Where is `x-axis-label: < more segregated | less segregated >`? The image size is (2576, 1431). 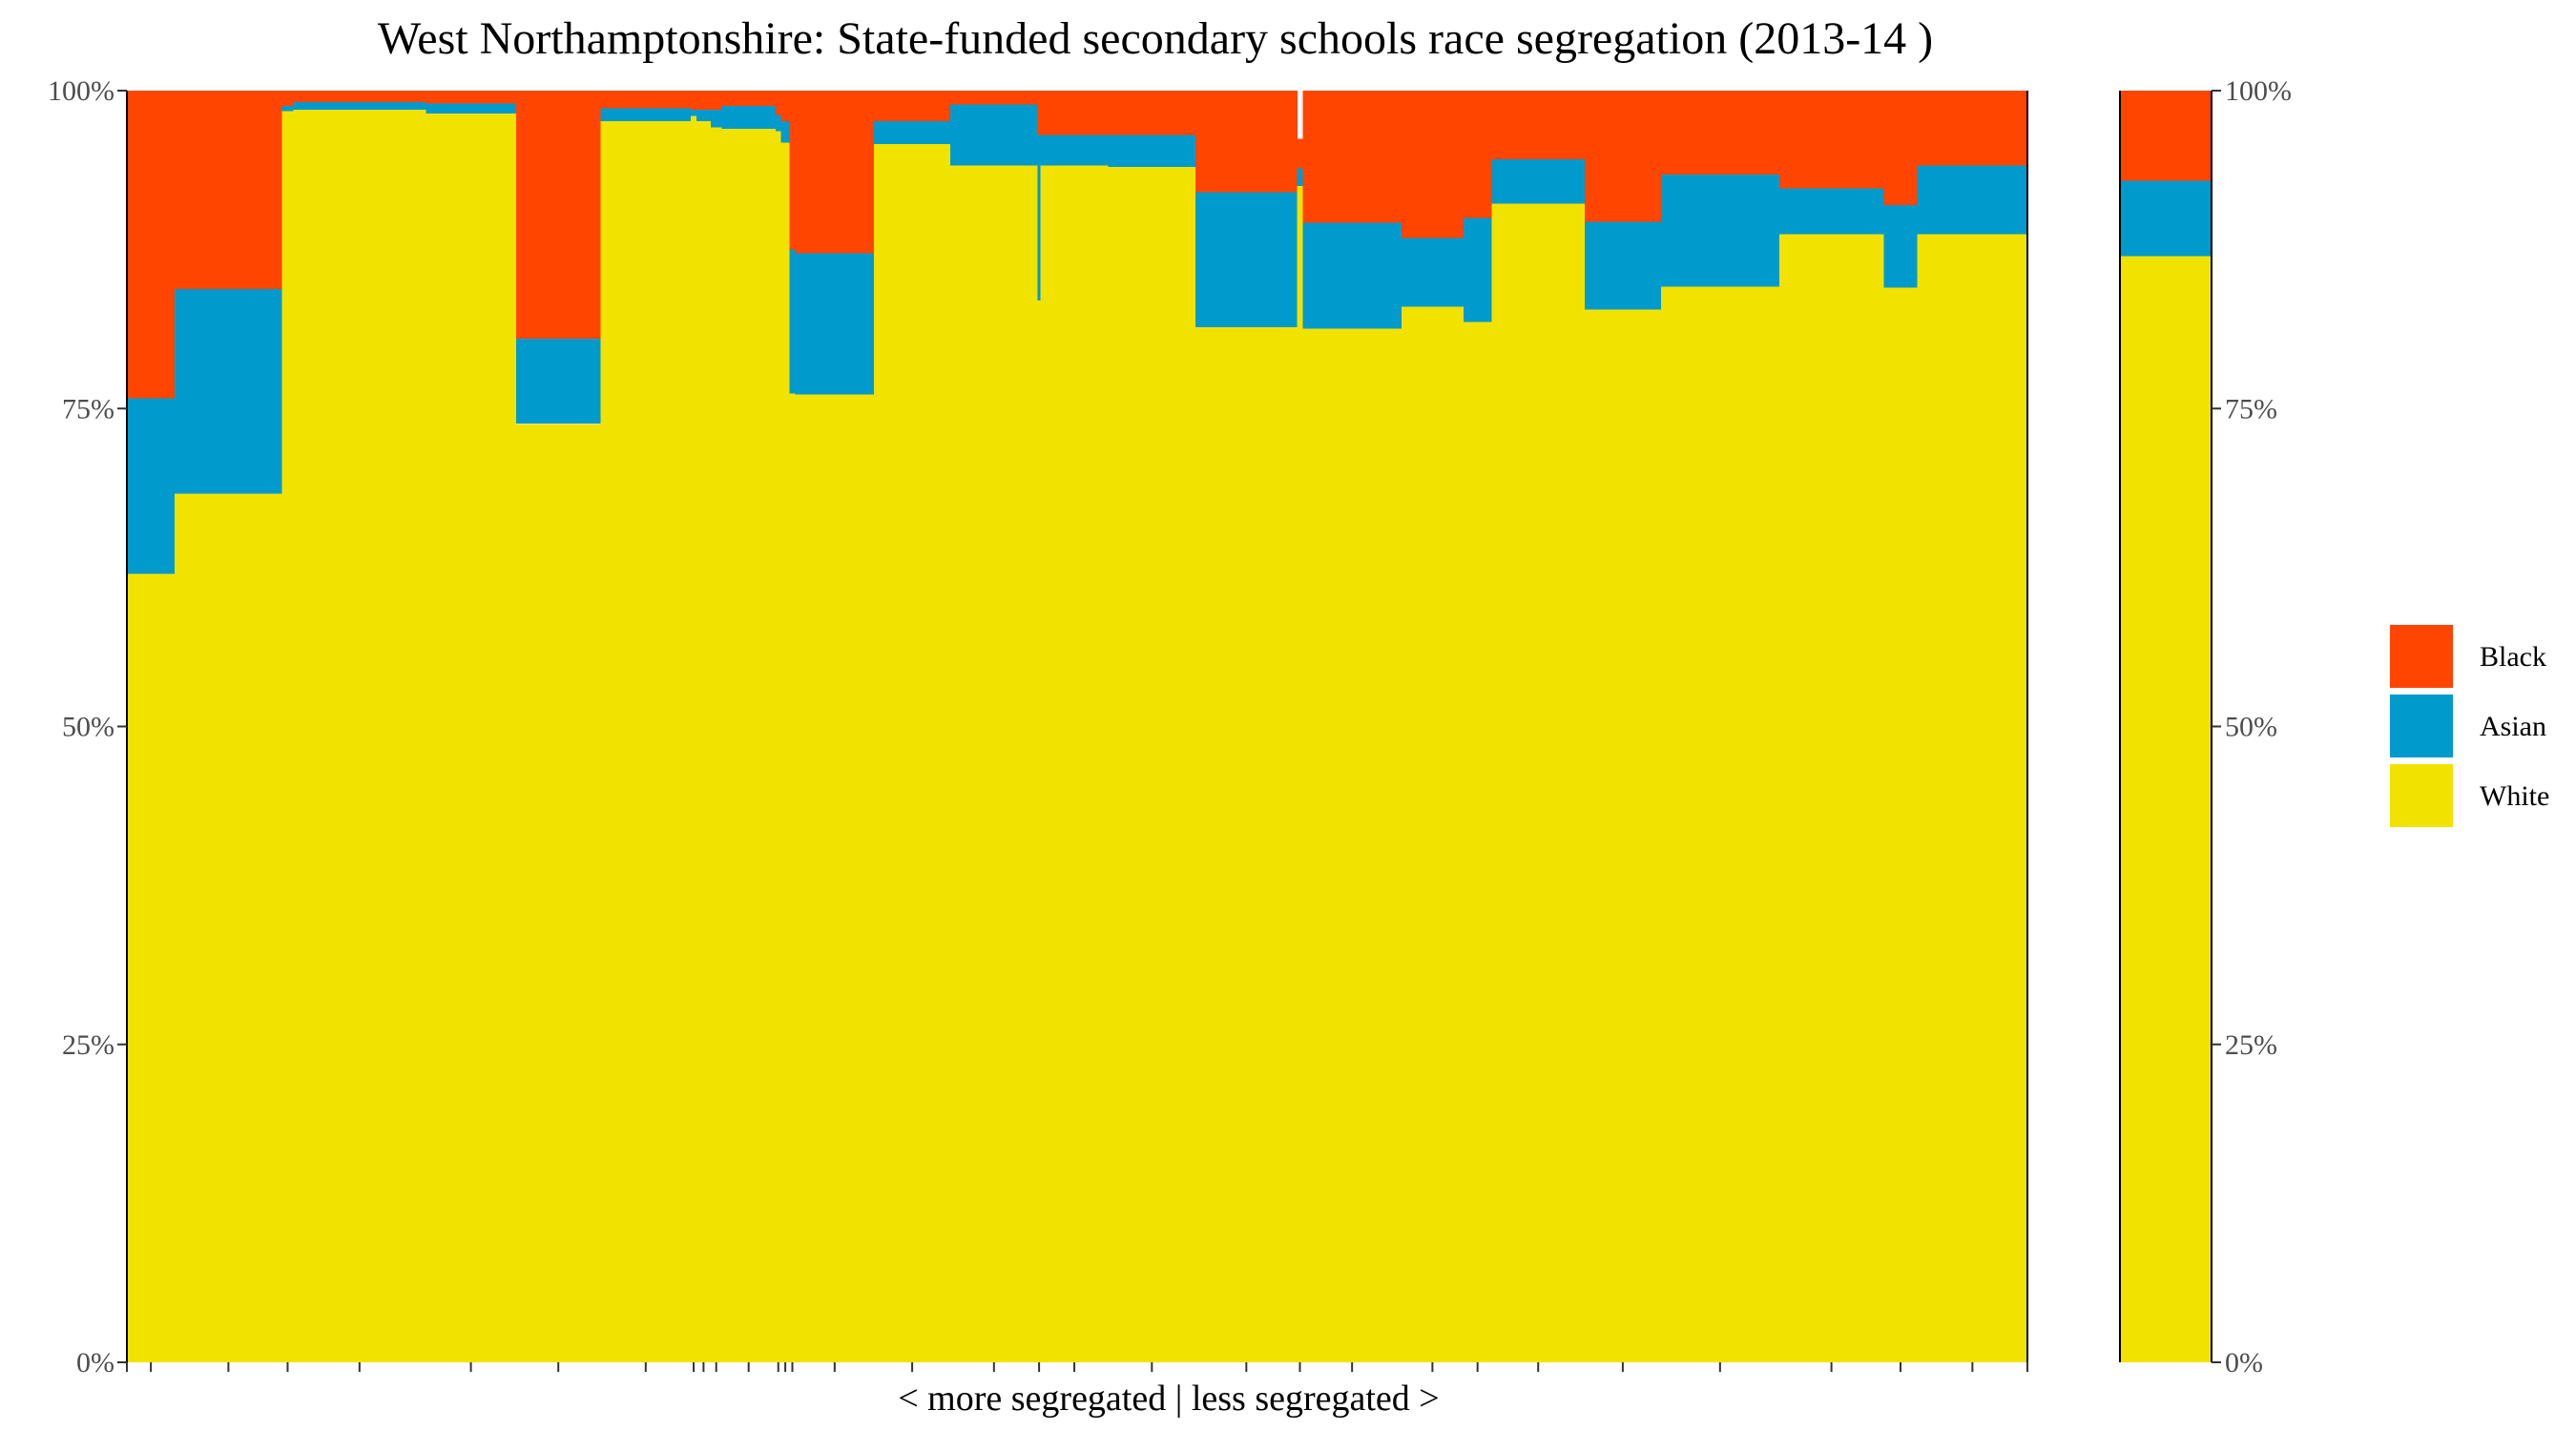
x-axis-label: < more segregated | less segregated > is located at coordinates (1168, 1399).